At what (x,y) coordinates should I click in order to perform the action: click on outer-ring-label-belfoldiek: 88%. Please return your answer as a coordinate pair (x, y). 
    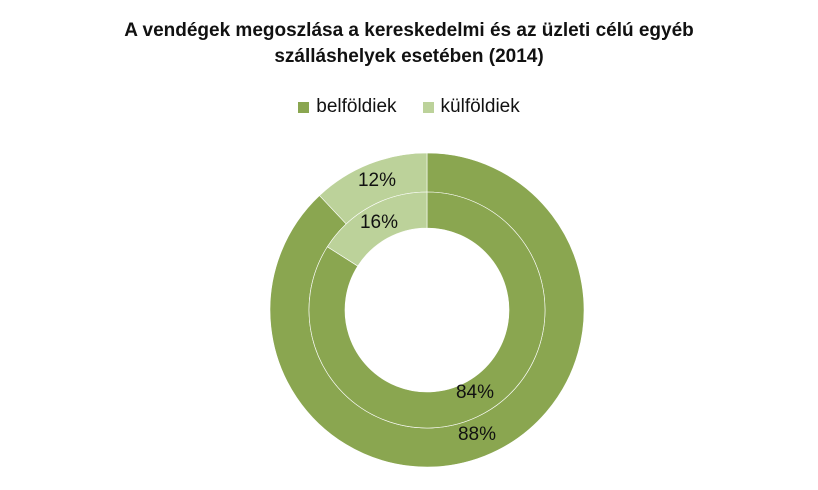
    Looking at the image, I should click on (477, 434).